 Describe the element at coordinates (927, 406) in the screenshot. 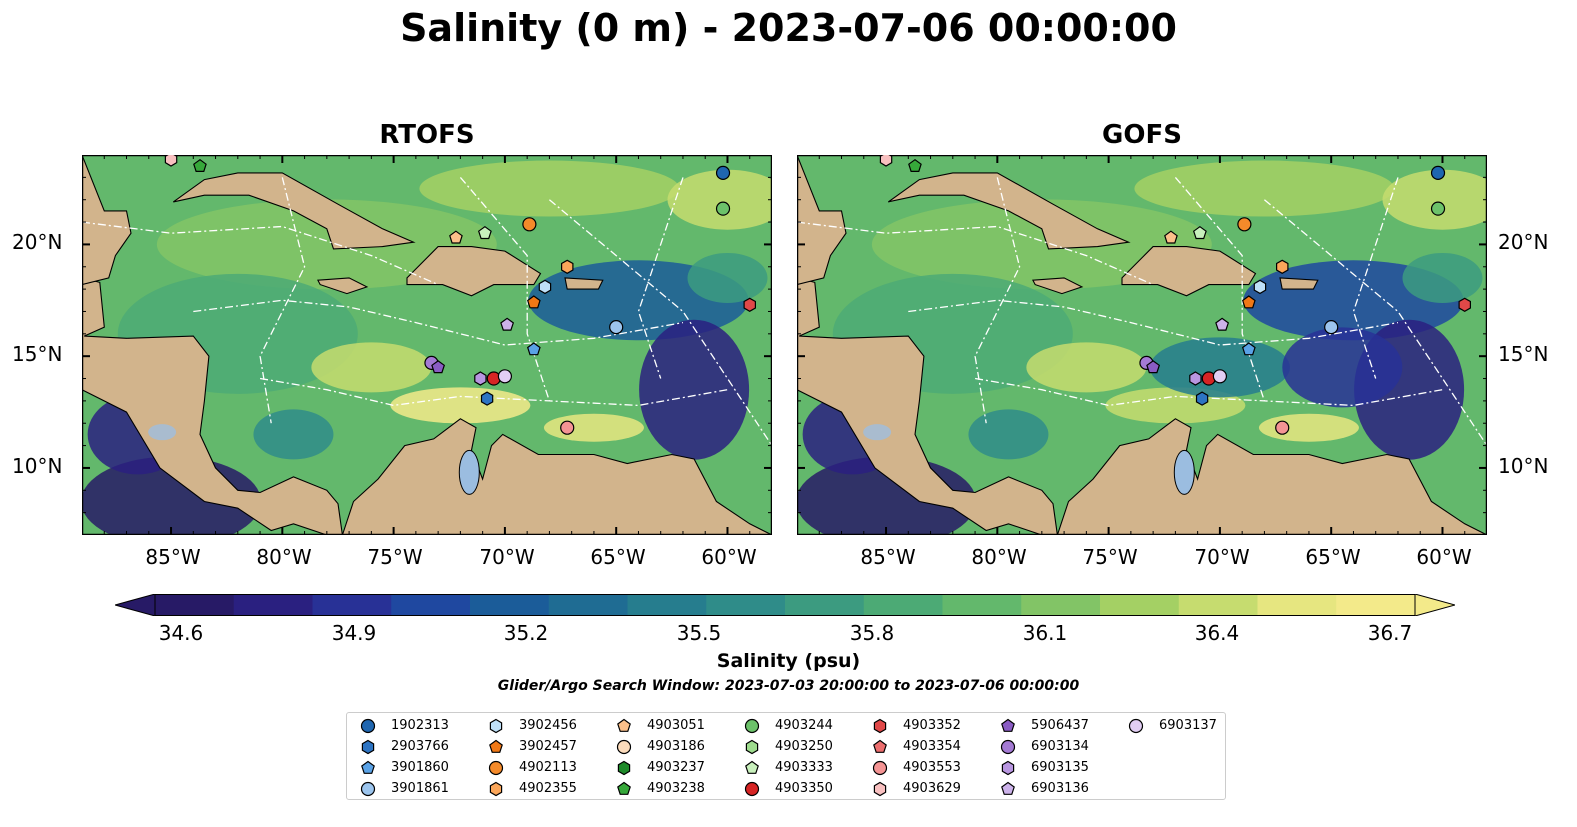

I see `central-america-land` at that location.